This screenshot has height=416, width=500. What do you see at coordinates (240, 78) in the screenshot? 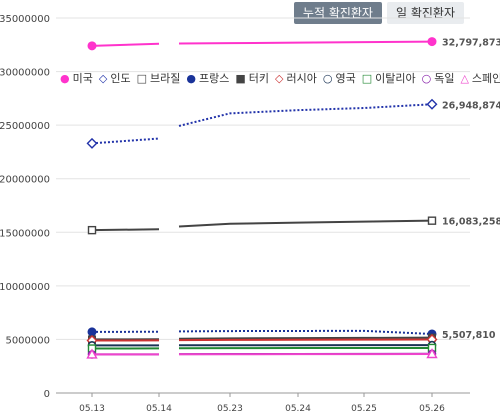
I see `legend-marker-icon: ■` at bounding box center [240, 78].